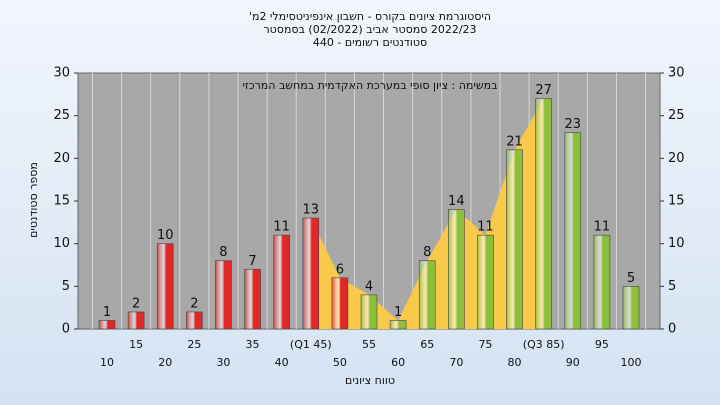 Image resolution: width=720 pixels, height=405 pixels. Describe the element at coordinates (672, 286) in the screenshot. I see `y2-tick-label: 5` at that location.